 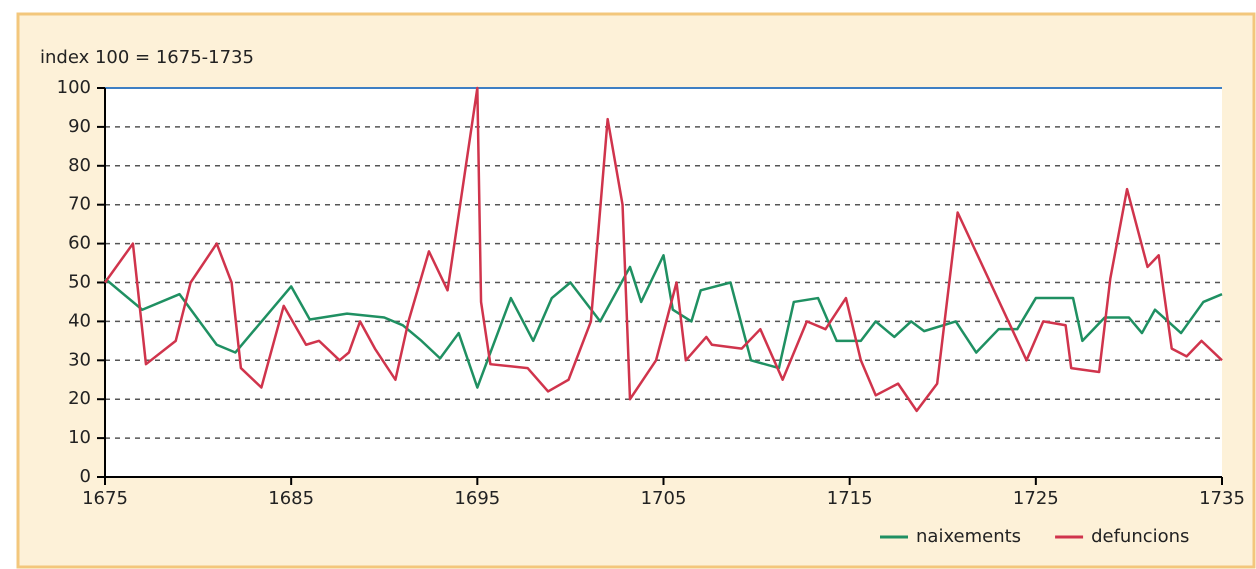 What do you see at coordinates (1222, 498) in the screenshot?
I see `x-tick-label: 1735` at bounding box center [1222, 498].